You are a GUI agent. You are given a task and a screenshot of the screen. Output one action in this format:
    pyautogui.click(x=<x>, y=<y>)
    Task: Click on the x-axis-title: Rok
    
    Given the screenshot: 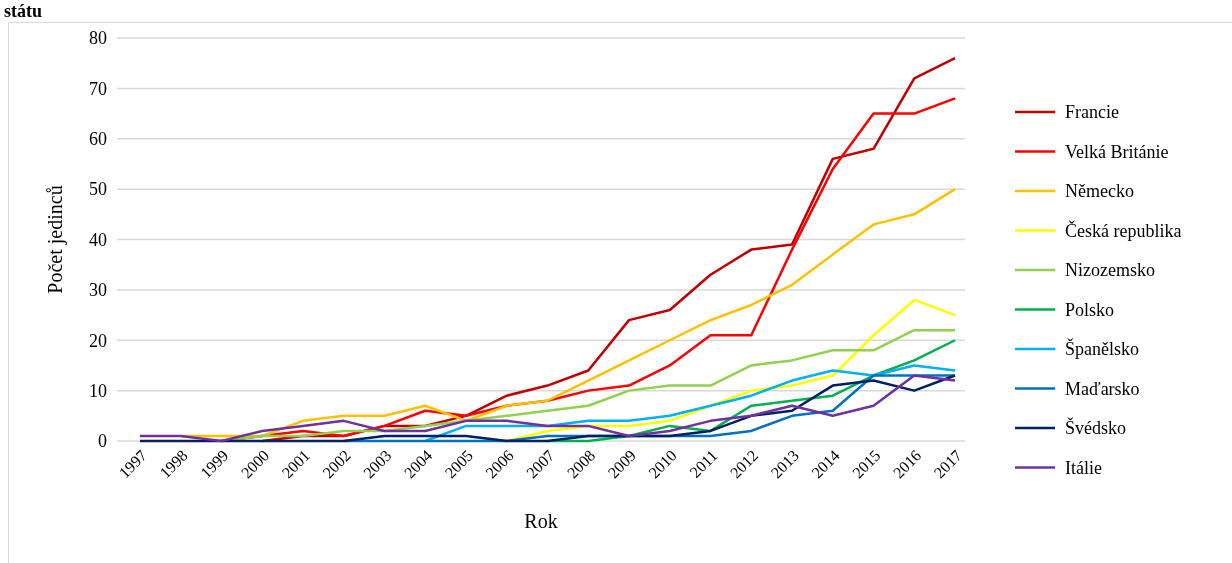 What is the action you would take?
    pyautogui.click(x=541, y=521)
    